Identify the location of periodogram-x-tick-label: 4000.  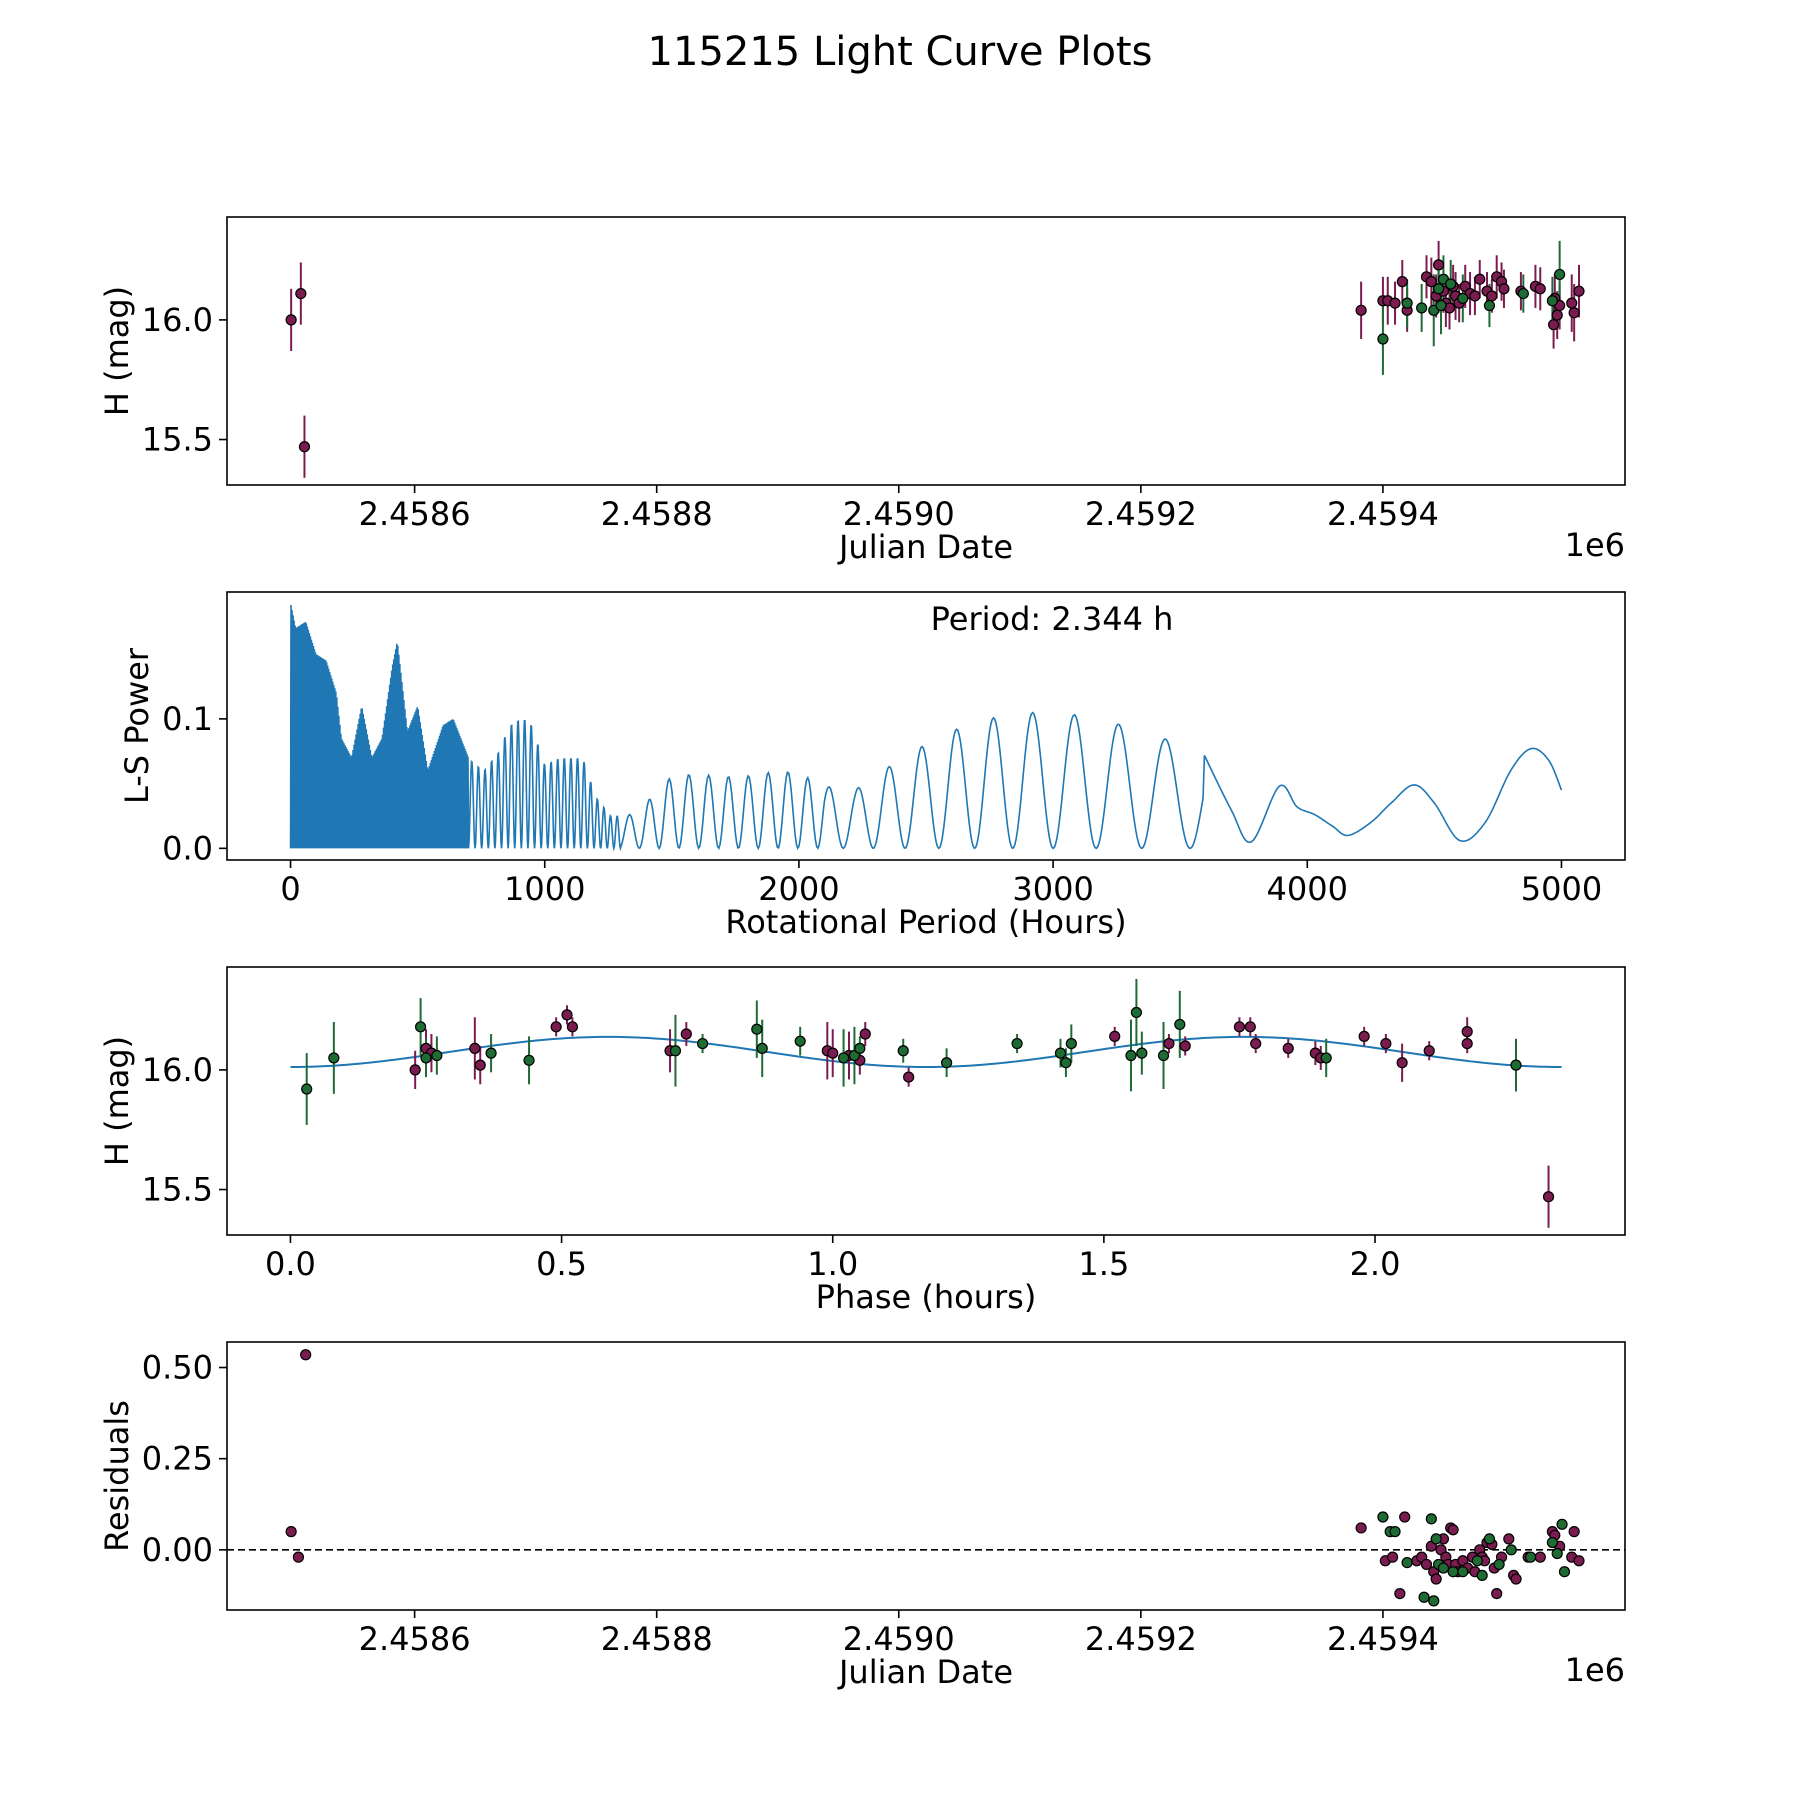
(1307, 889).